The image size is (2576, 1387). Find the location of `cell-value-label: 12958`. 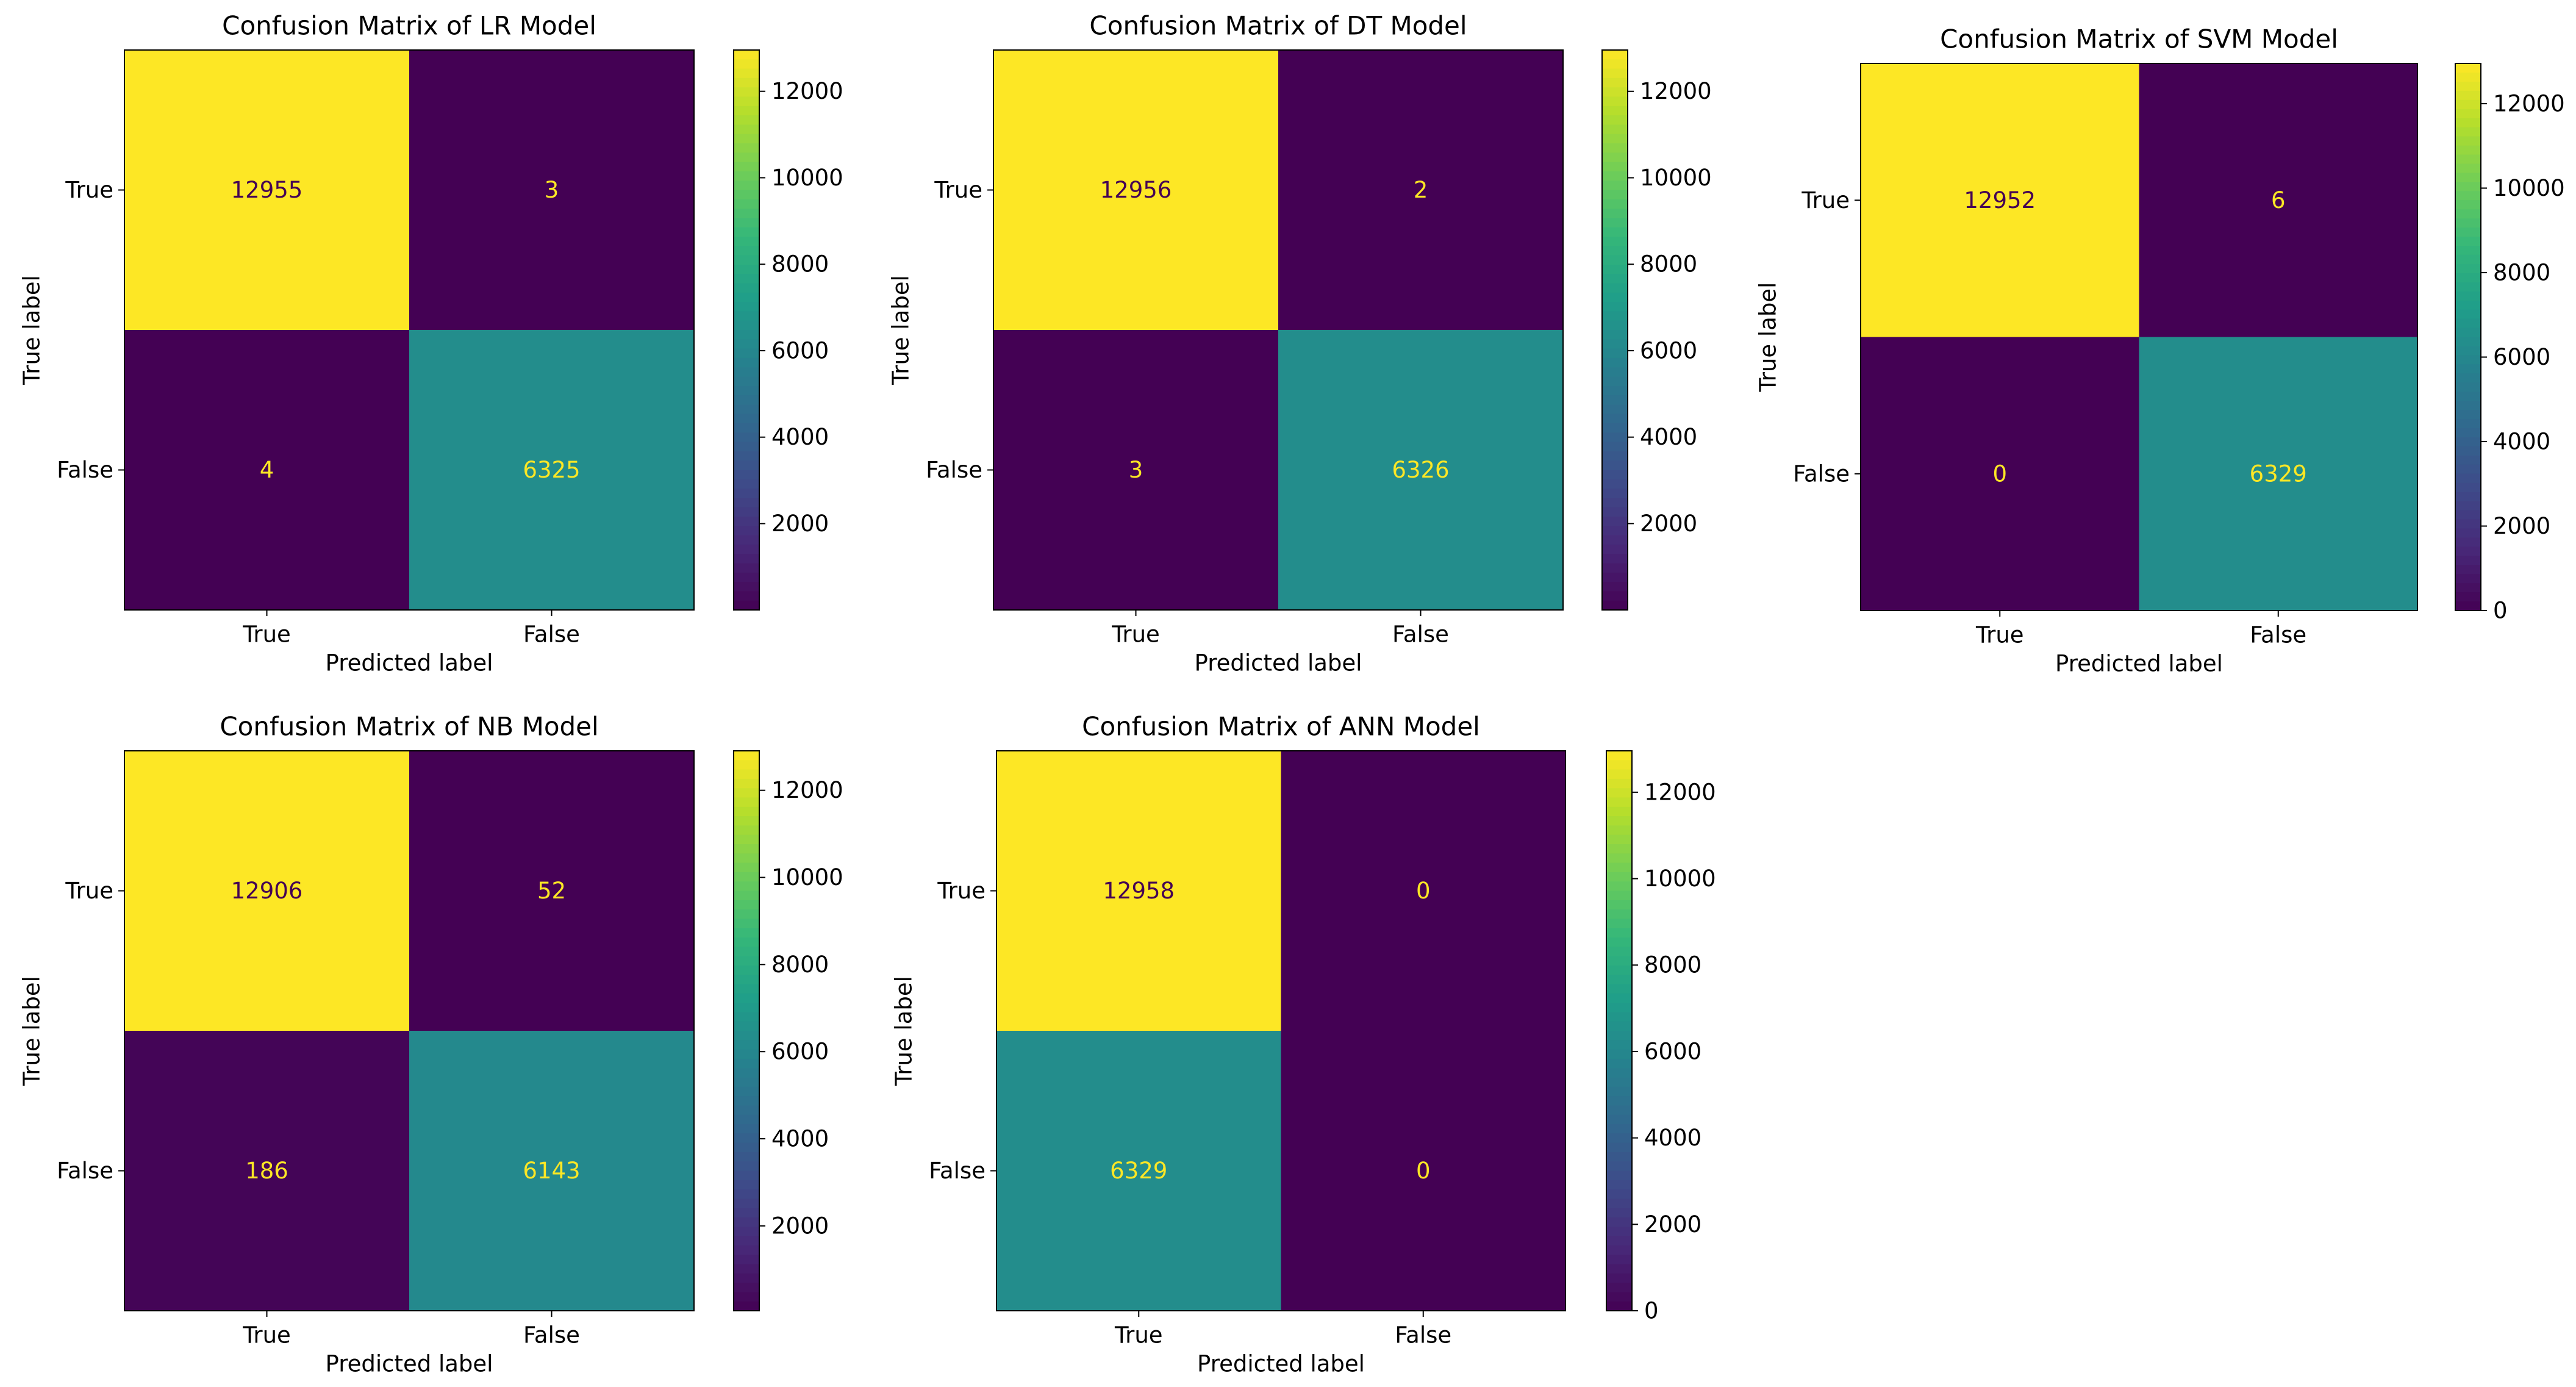

cell-value-label: 12958 is located at coordinates (1139, 891).